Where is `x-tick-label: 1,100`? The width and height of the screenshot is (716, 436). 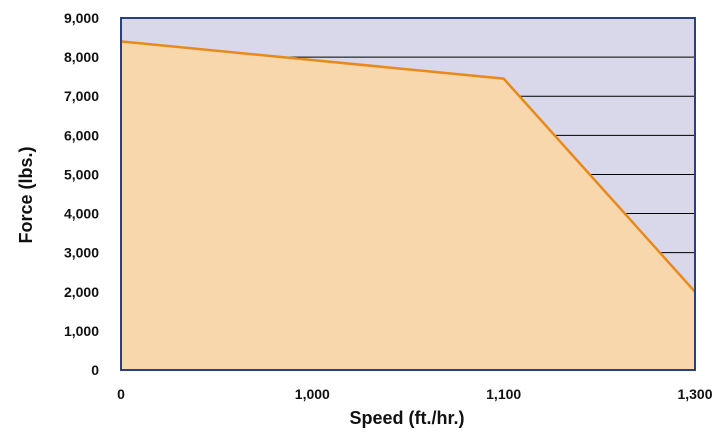 x-tick-label: 1,100 is located at coordinates (503, 394).